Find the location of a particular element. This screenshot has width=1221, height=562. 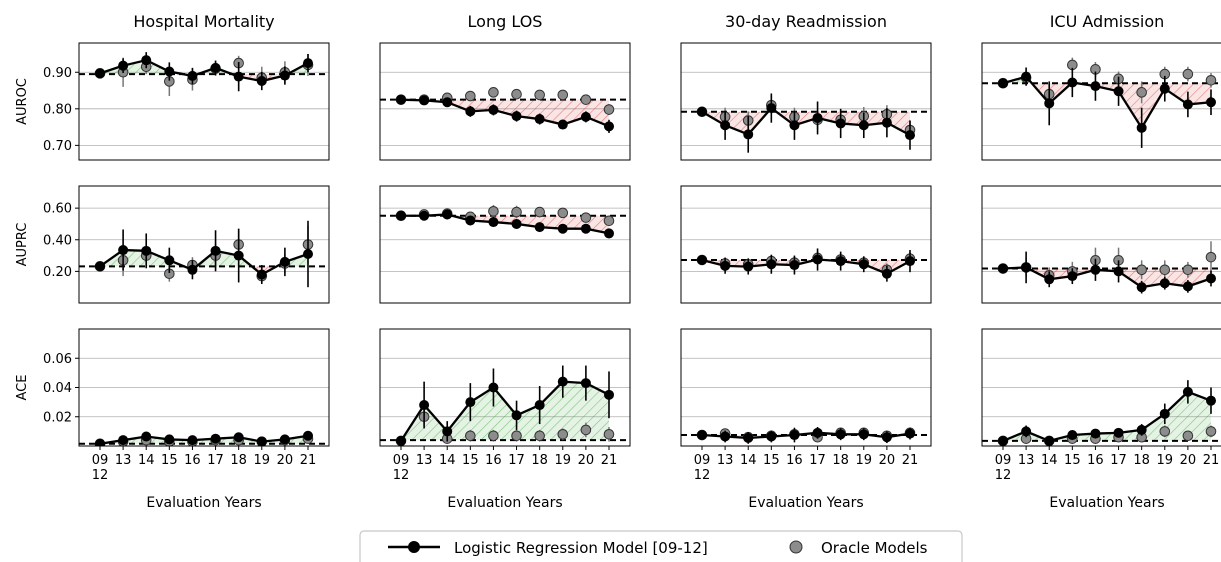

y-tick-label: 0.40 is located at coordinates (57, 240).